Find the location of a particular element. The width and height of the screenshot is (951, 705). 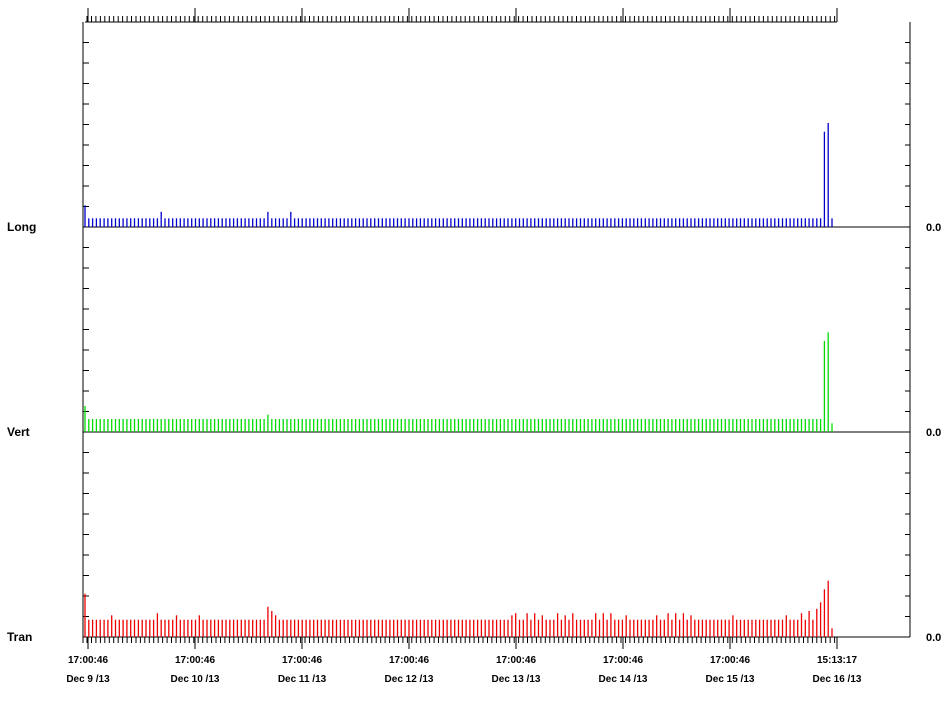

x-tick-label-date: Dec 12 /13 is located at coordinates (409, 679).